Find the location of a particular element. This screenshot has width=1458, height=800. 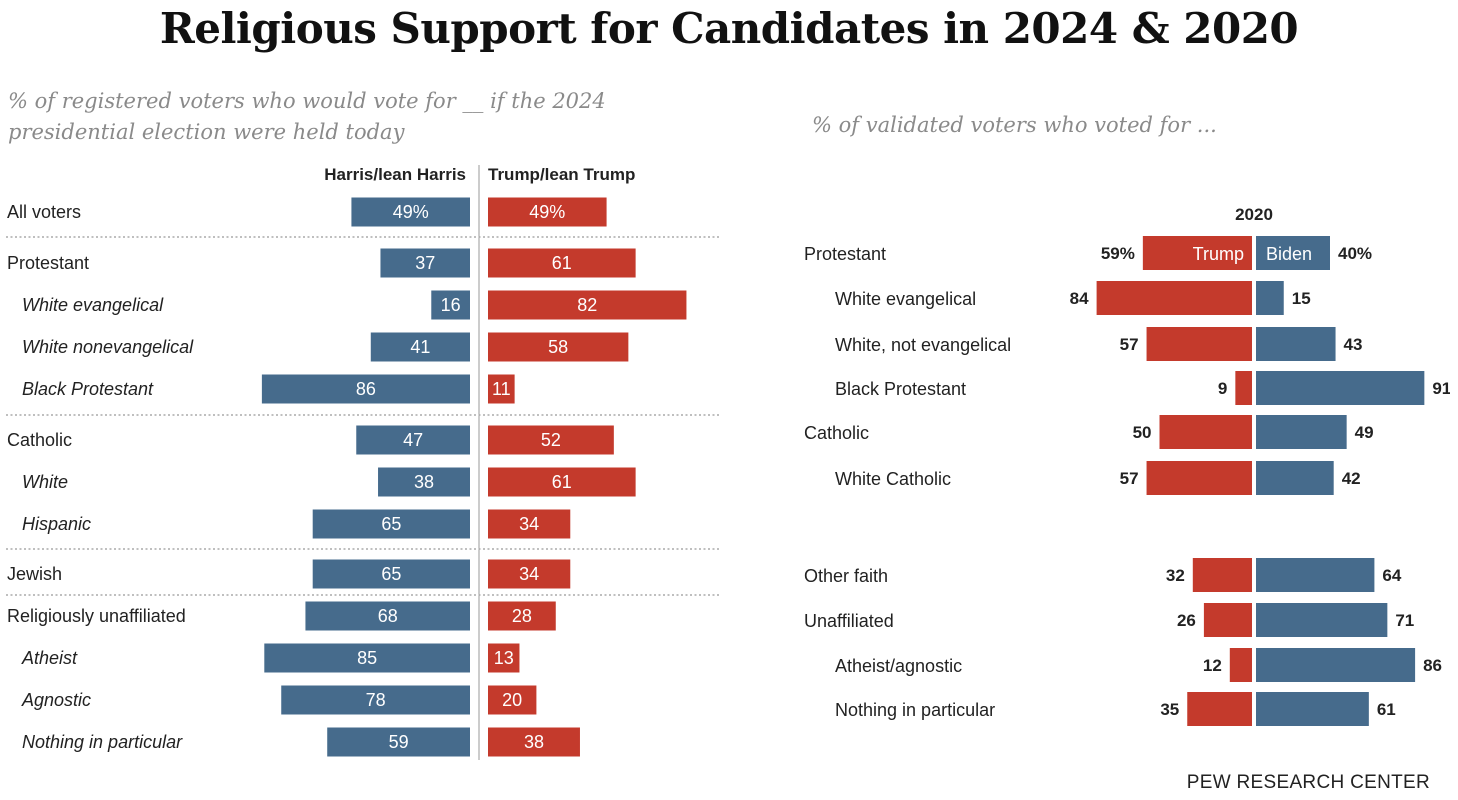

bar-harris-jewish is located at coordinates (391, 574).